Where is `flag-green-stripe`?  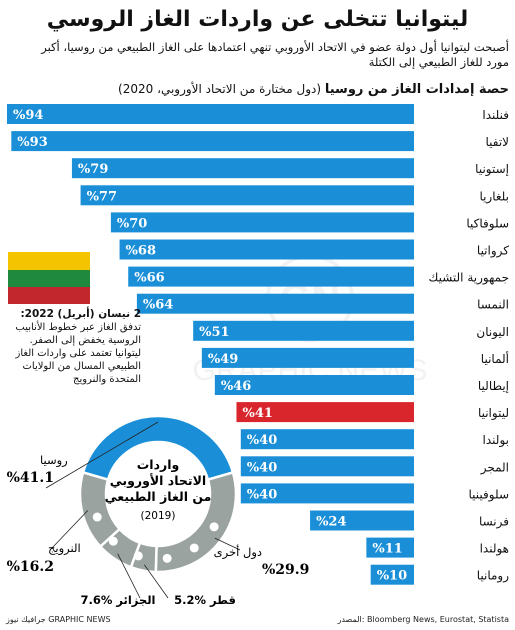
flag-green-stripe is located at coordinates (49, 278).